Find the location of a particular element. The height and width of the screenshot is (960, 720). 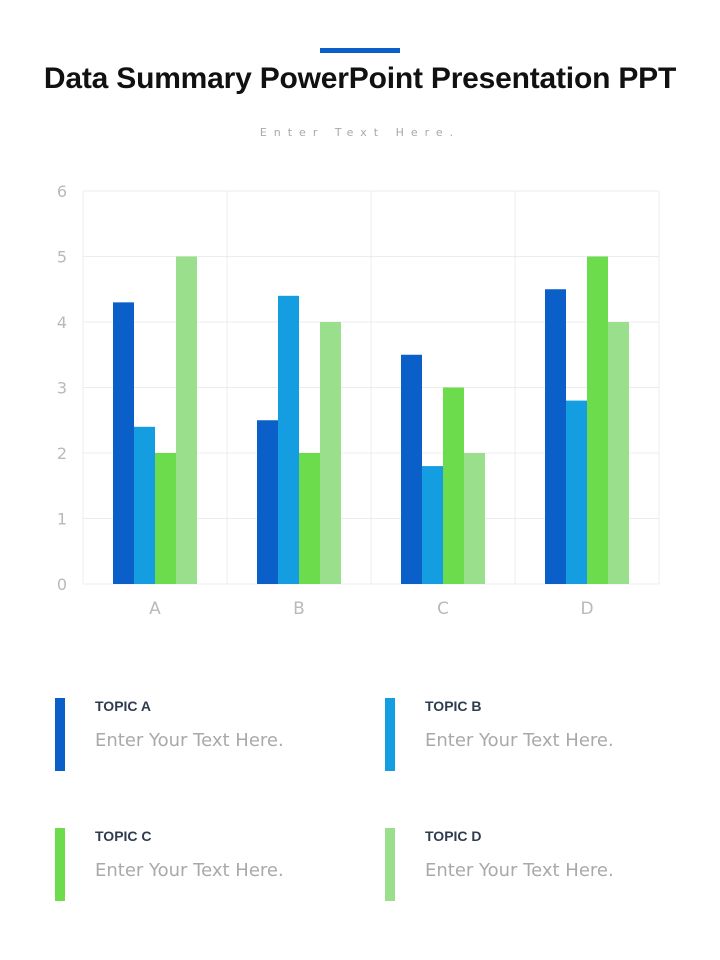

legend-item-topic-b: TOPIC B Enter Your Text Here. is located at coordinates (535, 735).